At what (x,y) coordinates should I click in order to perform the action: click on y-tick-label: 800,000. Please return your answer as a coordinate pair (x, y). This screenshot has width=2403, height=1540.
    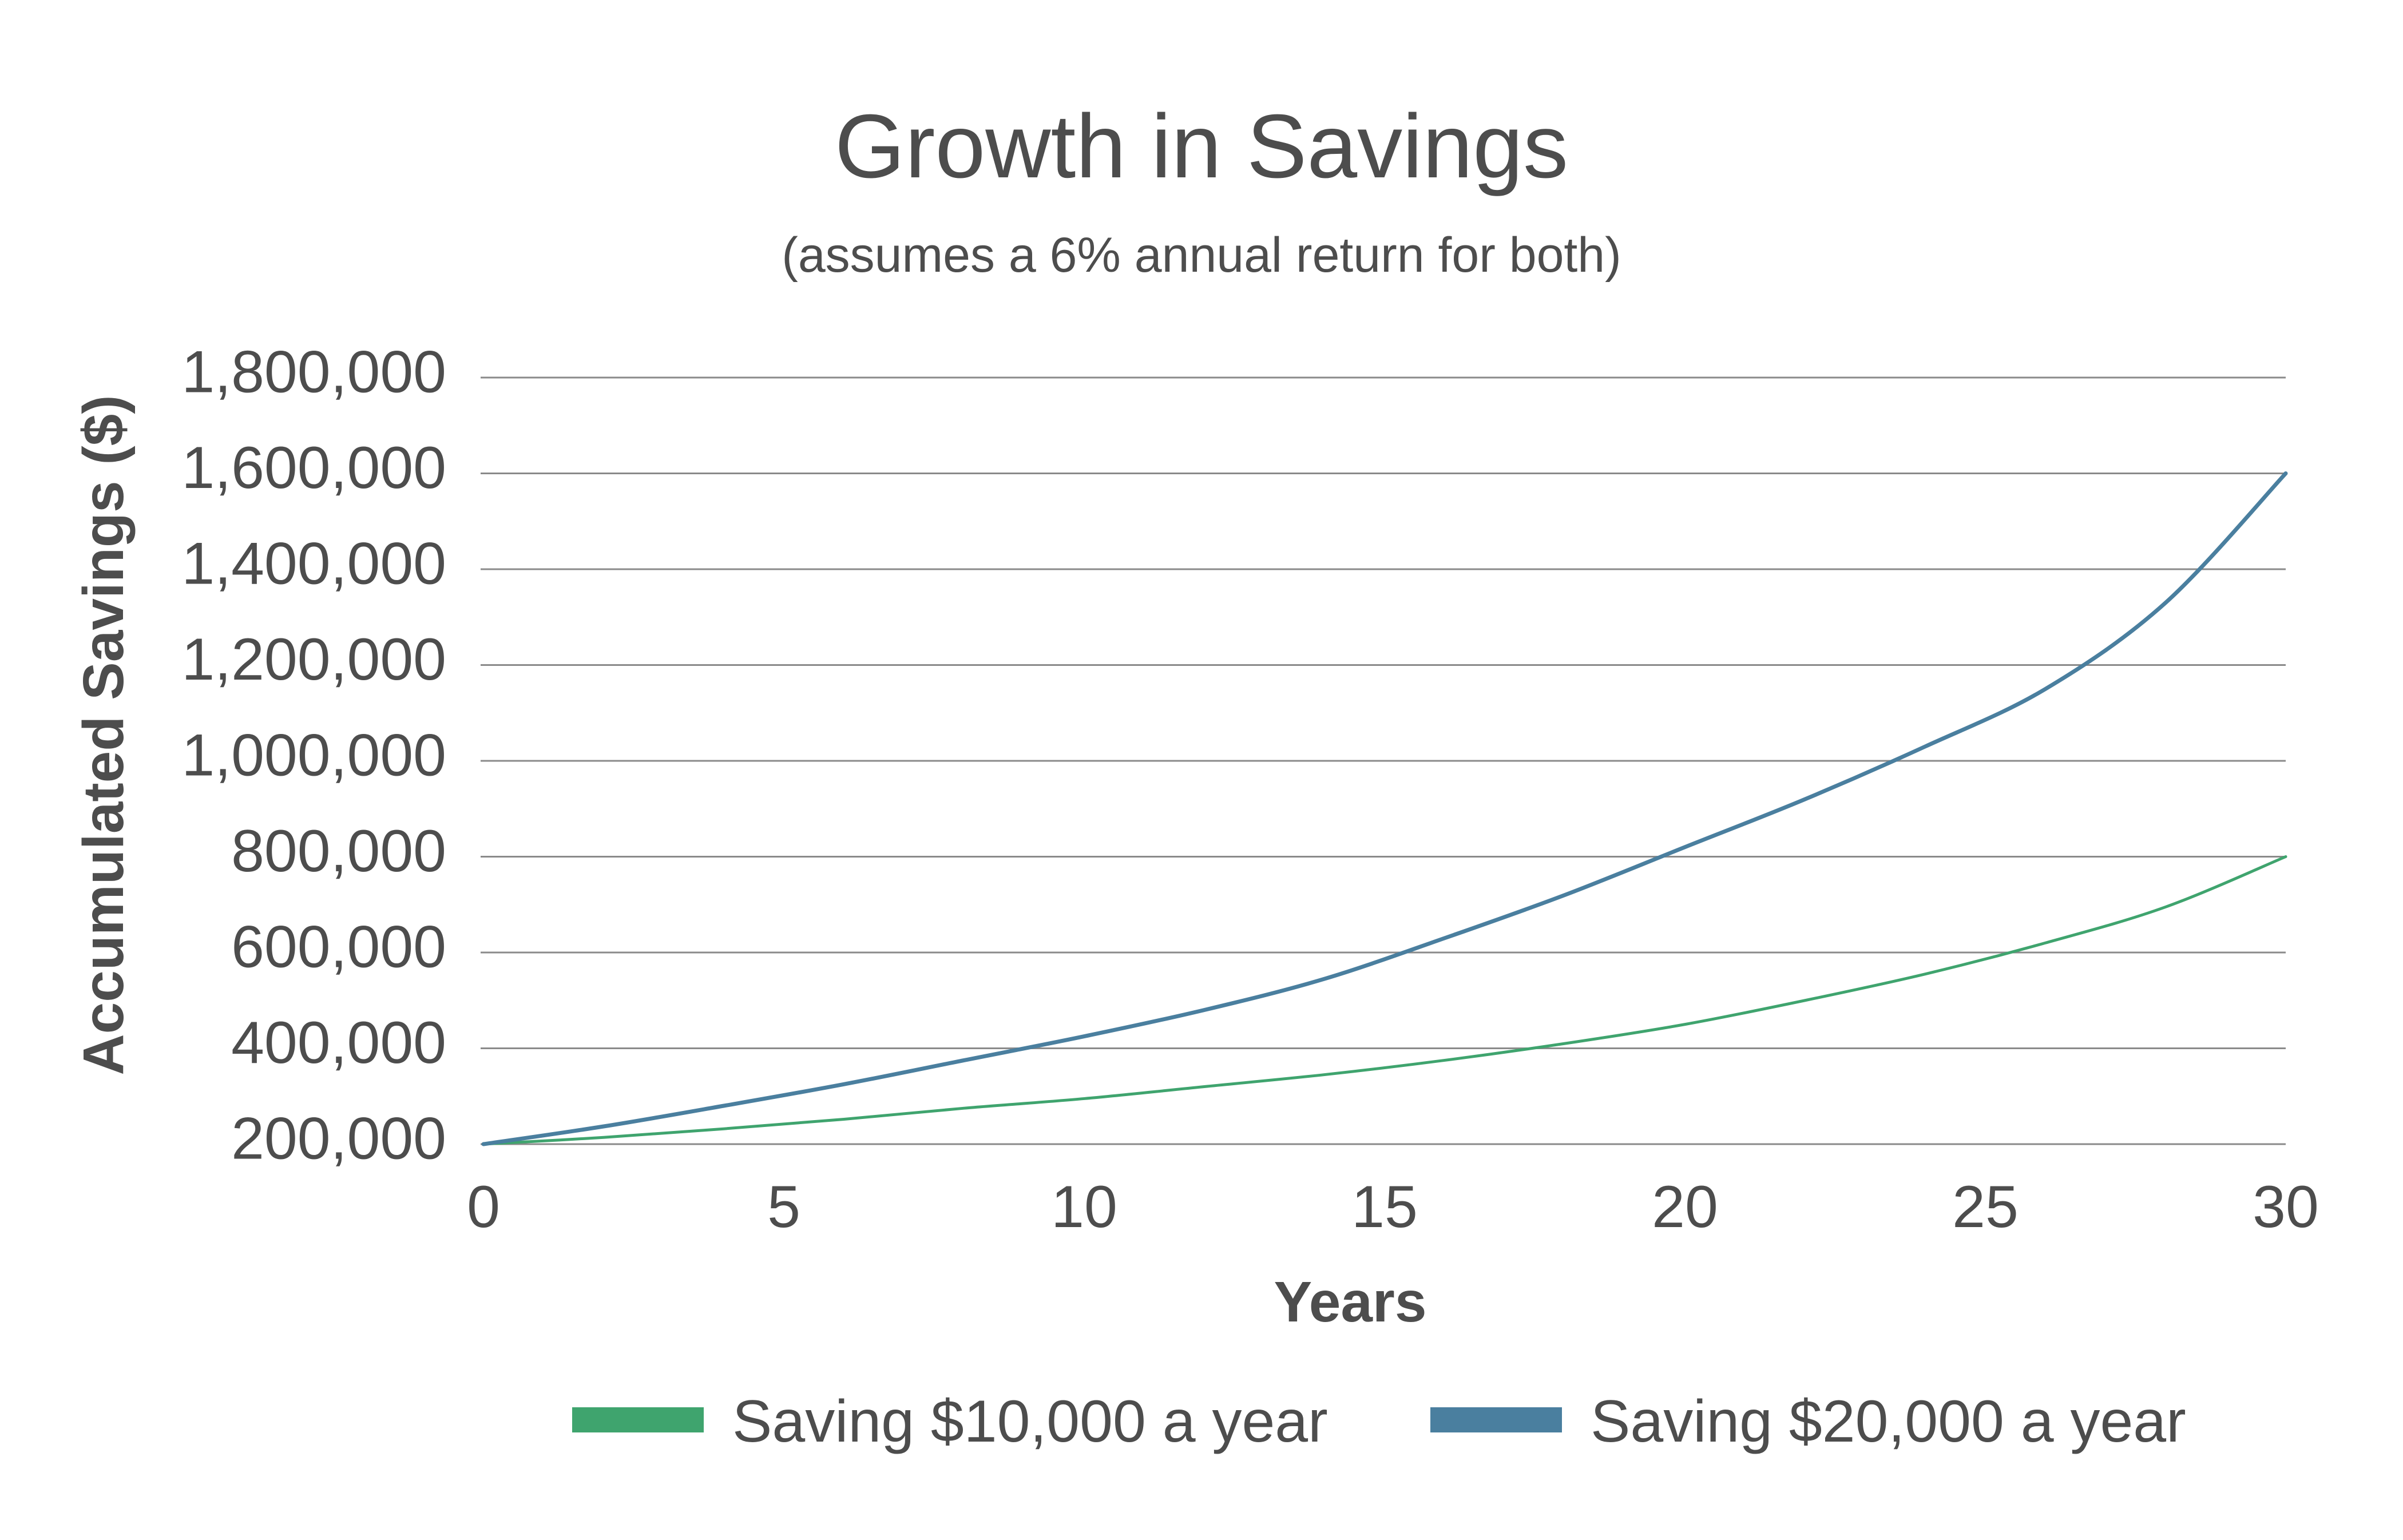
    Looking at the image, I should click on (339, 851).